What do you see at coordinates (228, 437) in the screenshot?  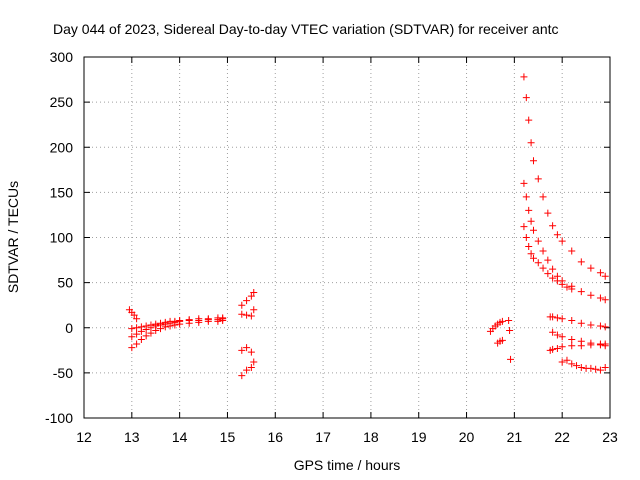 I see `x-tick-label: 15` at bounding box center [228, 437].